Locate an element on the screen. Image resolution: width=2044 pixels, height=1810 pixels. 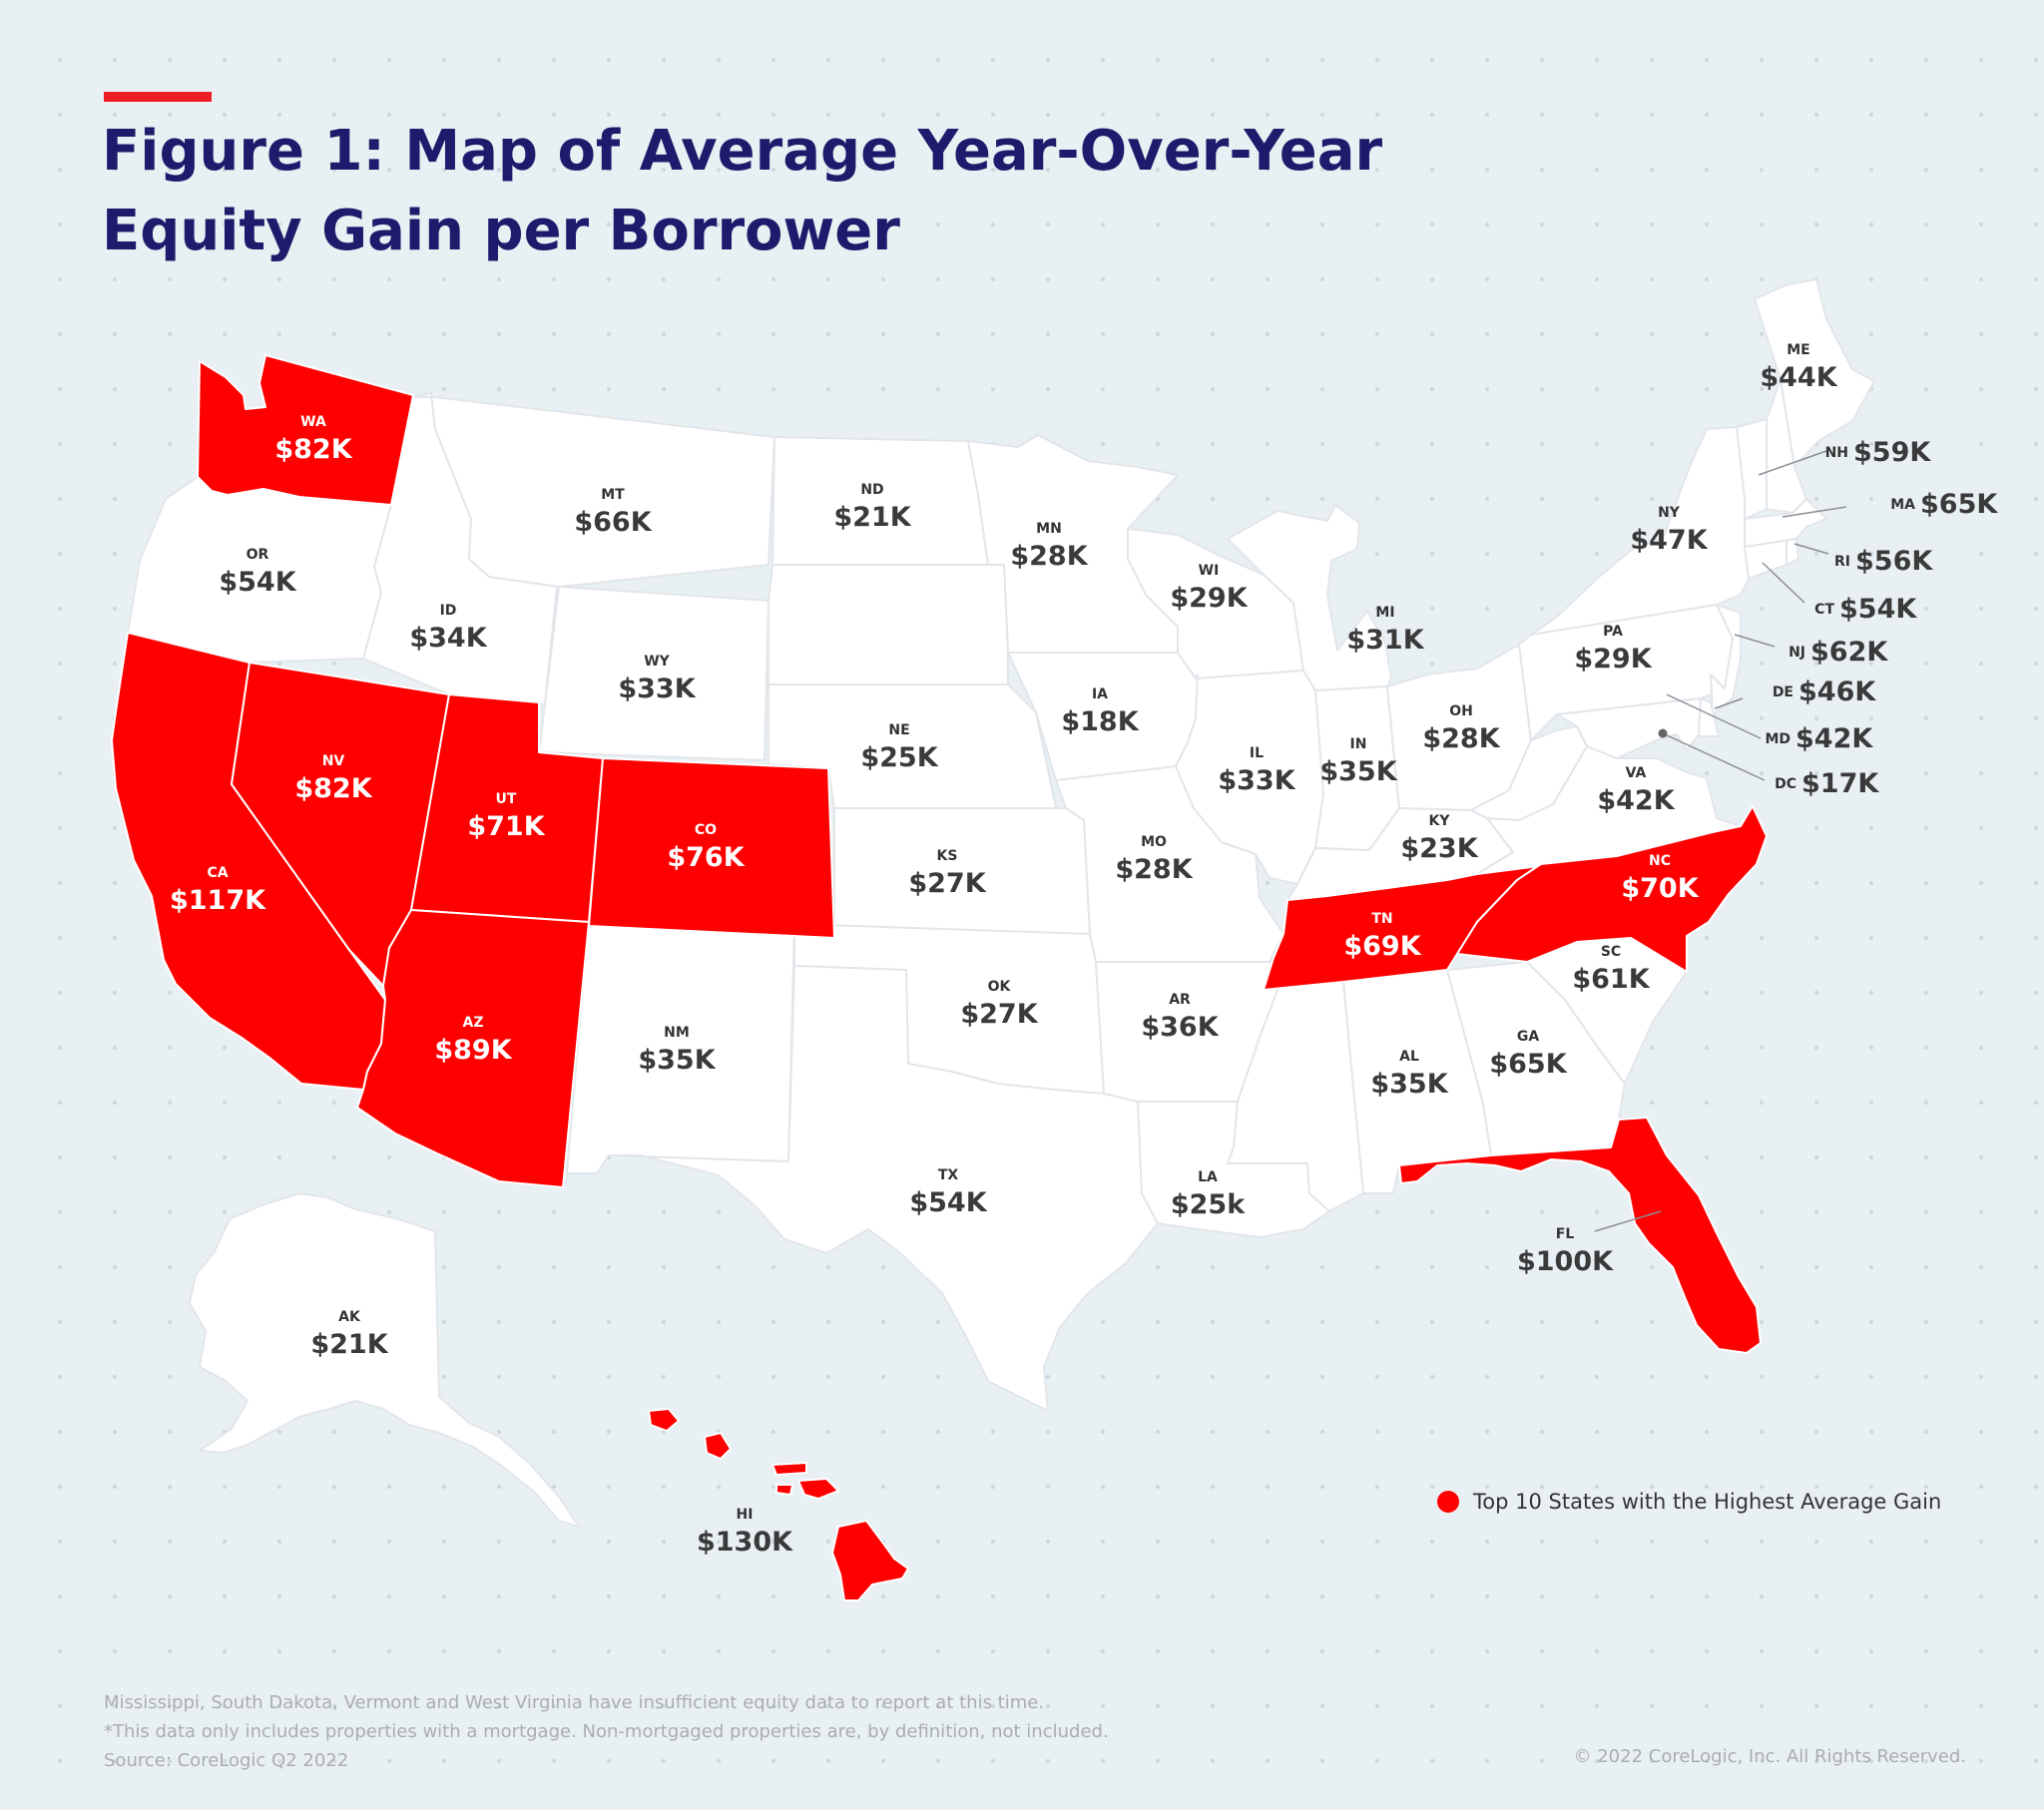
label-OH: OH $28K is located at coordinates (1461, 728).